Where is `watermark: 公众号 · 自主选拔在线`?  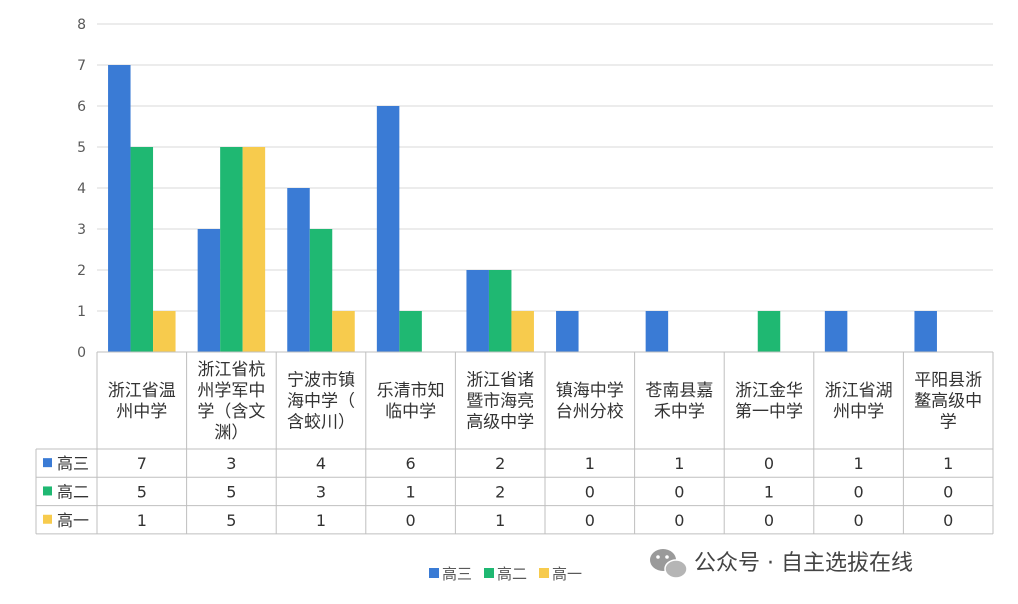 watermark: 公众号 · 自主选拔在线 is located at coordinates (781, 564).